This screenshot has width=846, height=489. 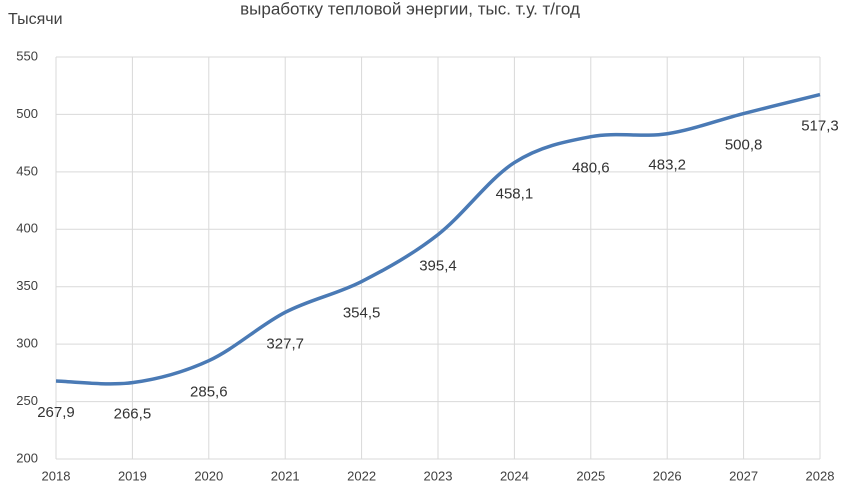 I want to click on x-tick-label: 2028, so click(x=820, y=475).